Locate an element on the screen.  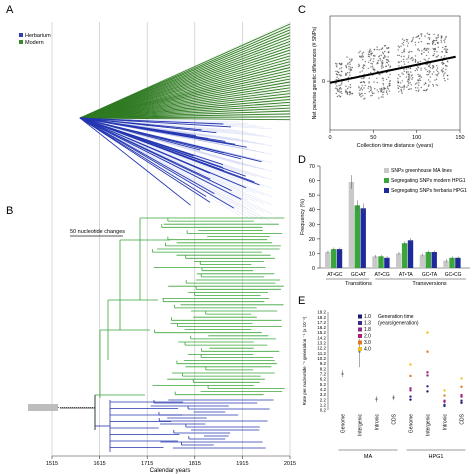
panel-d-legend-label: Segregating SNPs modern HPG1 is located at coordinates (428, 181).